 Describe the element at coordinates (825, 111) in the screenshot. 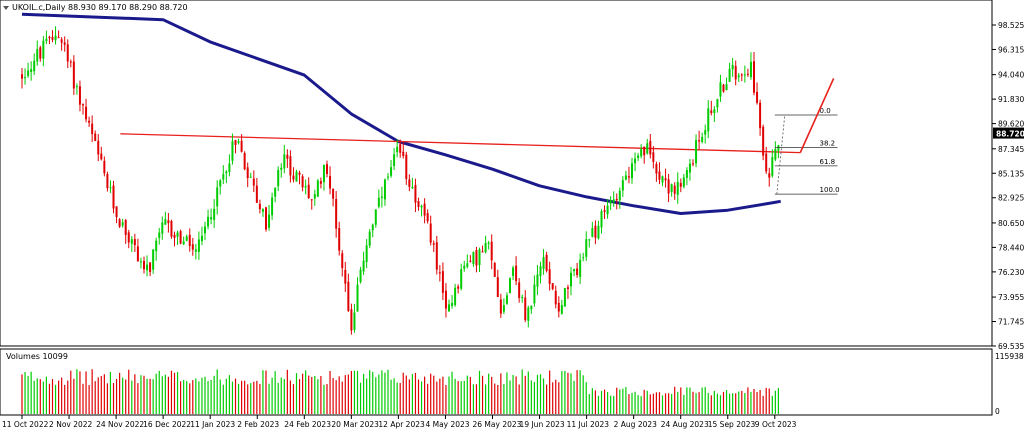

I see `fib-level-label: 0.0` at that location.